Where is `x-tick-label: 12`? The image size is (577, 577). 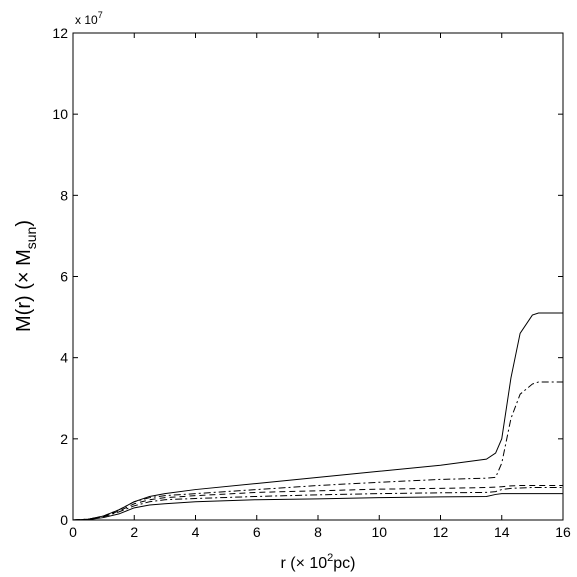 x-tick-label: 12 is located at coordinates (441, 532).